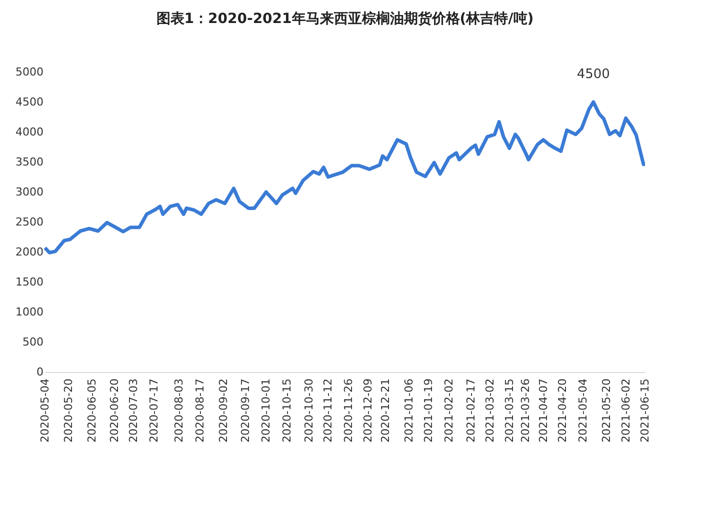  Describe the element at coordinates (509, 410) in the screenshot. I see `x-tick-label: 2021-03-15` at that location.